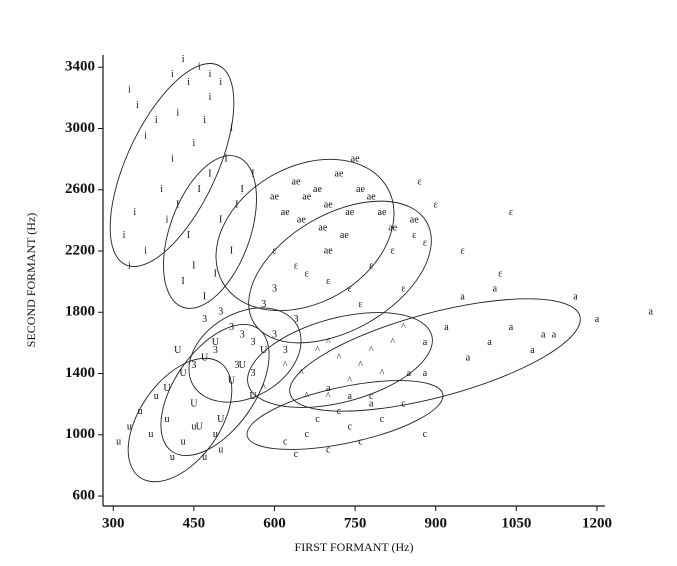 The height and width of the screenshot is (566, 677). What do you see at coordinates (435, 523) in the screenshot?
I see `x-tick-label: 900` at bounding box center [435, 523].